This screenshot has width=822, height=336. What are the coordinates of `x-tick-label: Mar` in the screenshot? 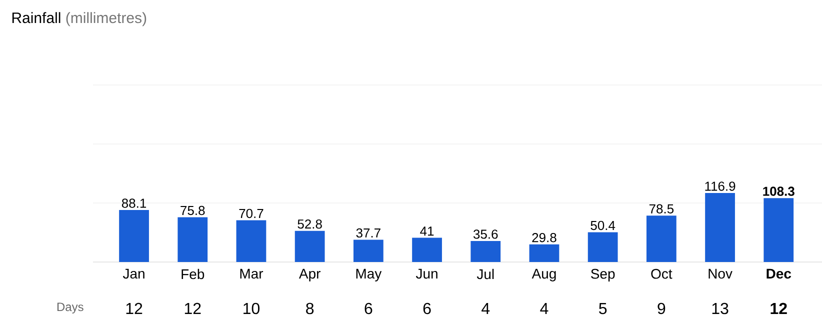 It's located at (252, 273).